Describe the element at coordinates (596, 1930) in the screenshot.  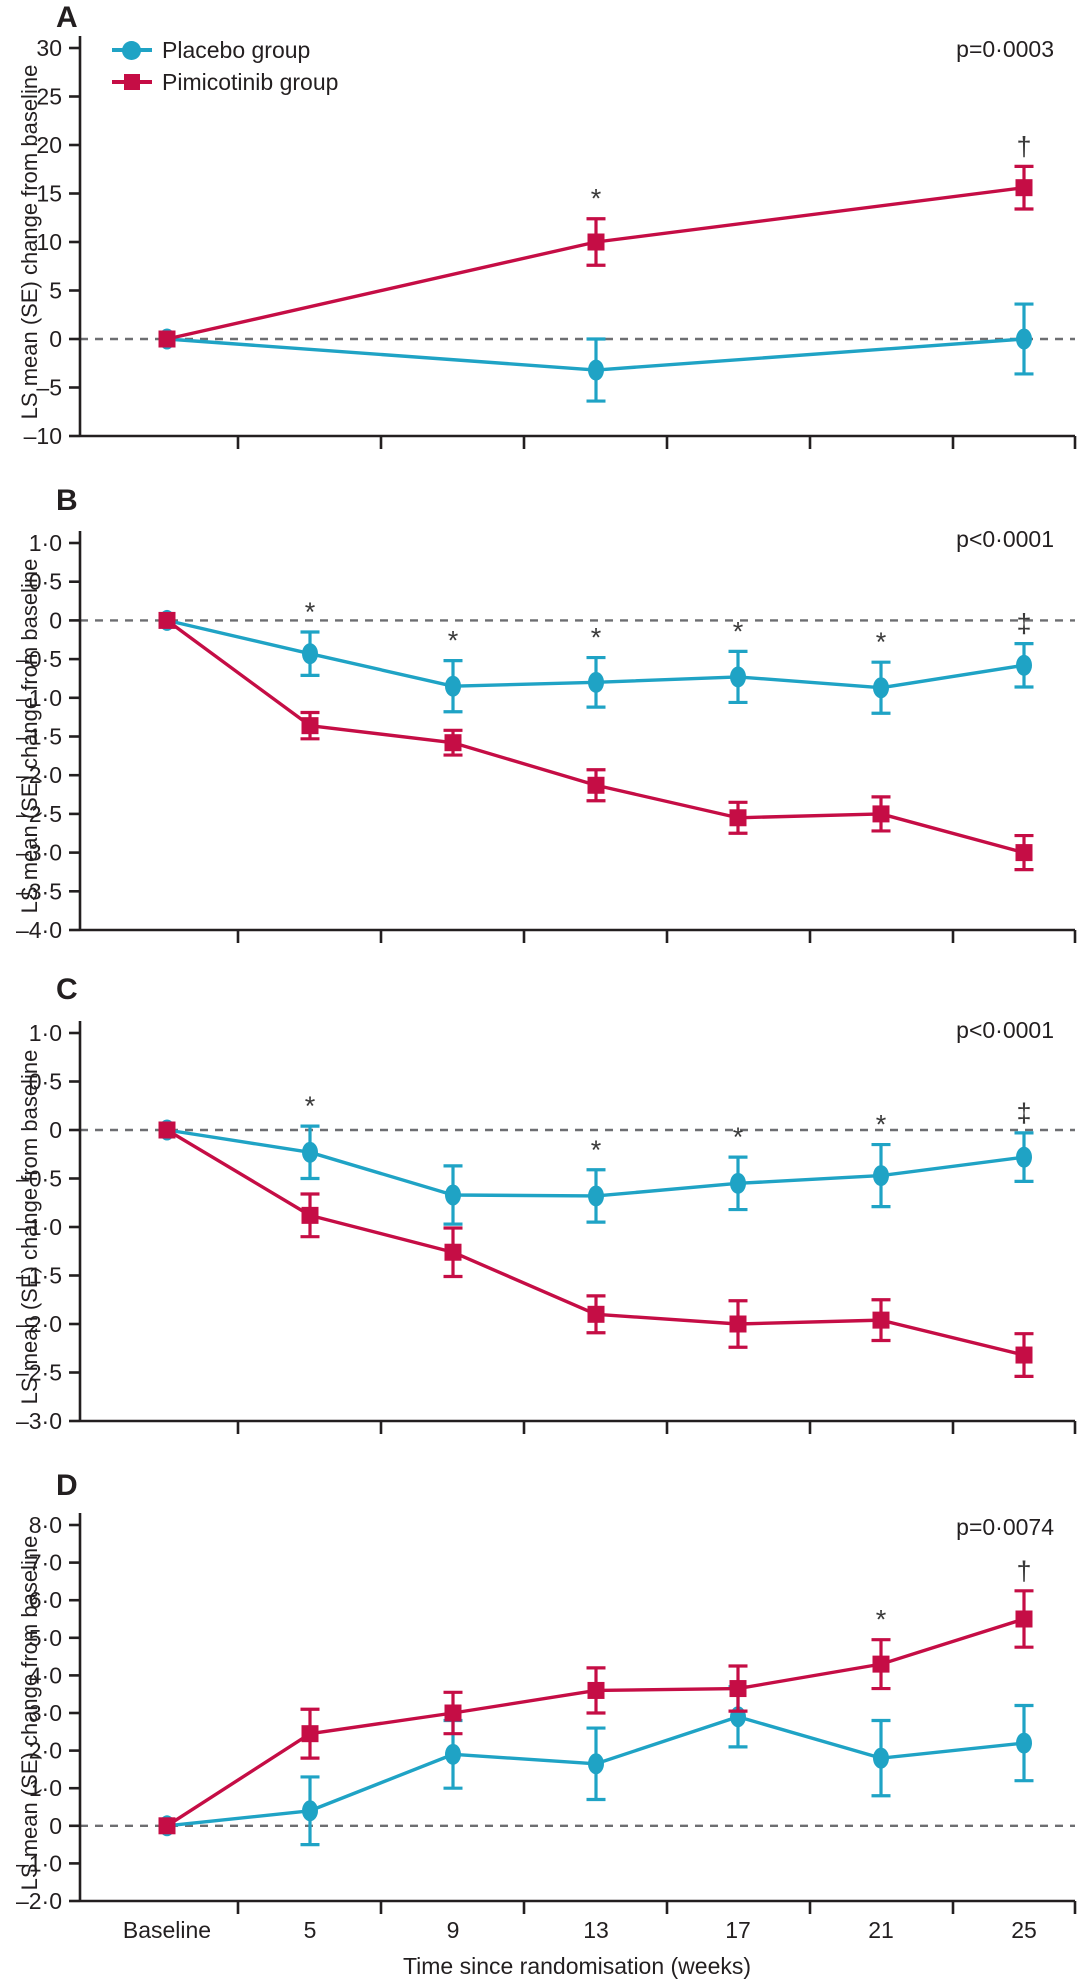
I see `x-tick-label: 13` at that location.